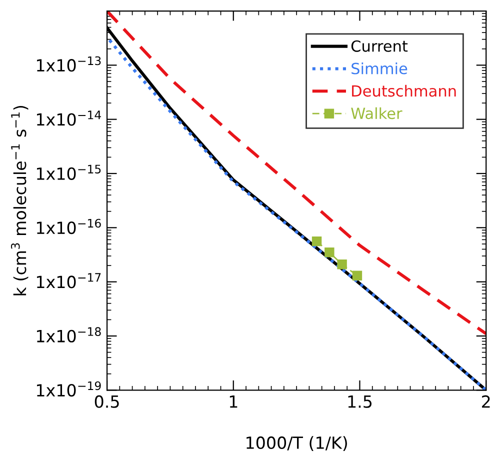  Describe the element at coordinates (360, 402) in the screenshot. I see `x-tick-label: 1.5` at that location.